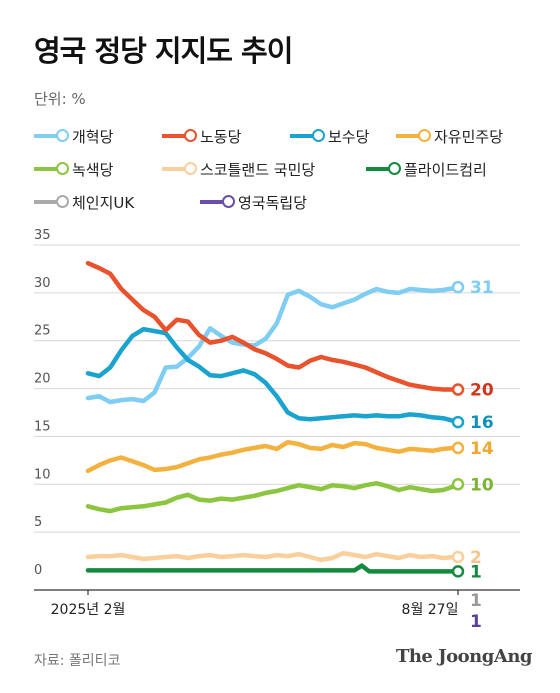 Image resolution: width=560 pixels, height=693 pixels. I want to click on legend-swatch-ukip, so click(217, 202).